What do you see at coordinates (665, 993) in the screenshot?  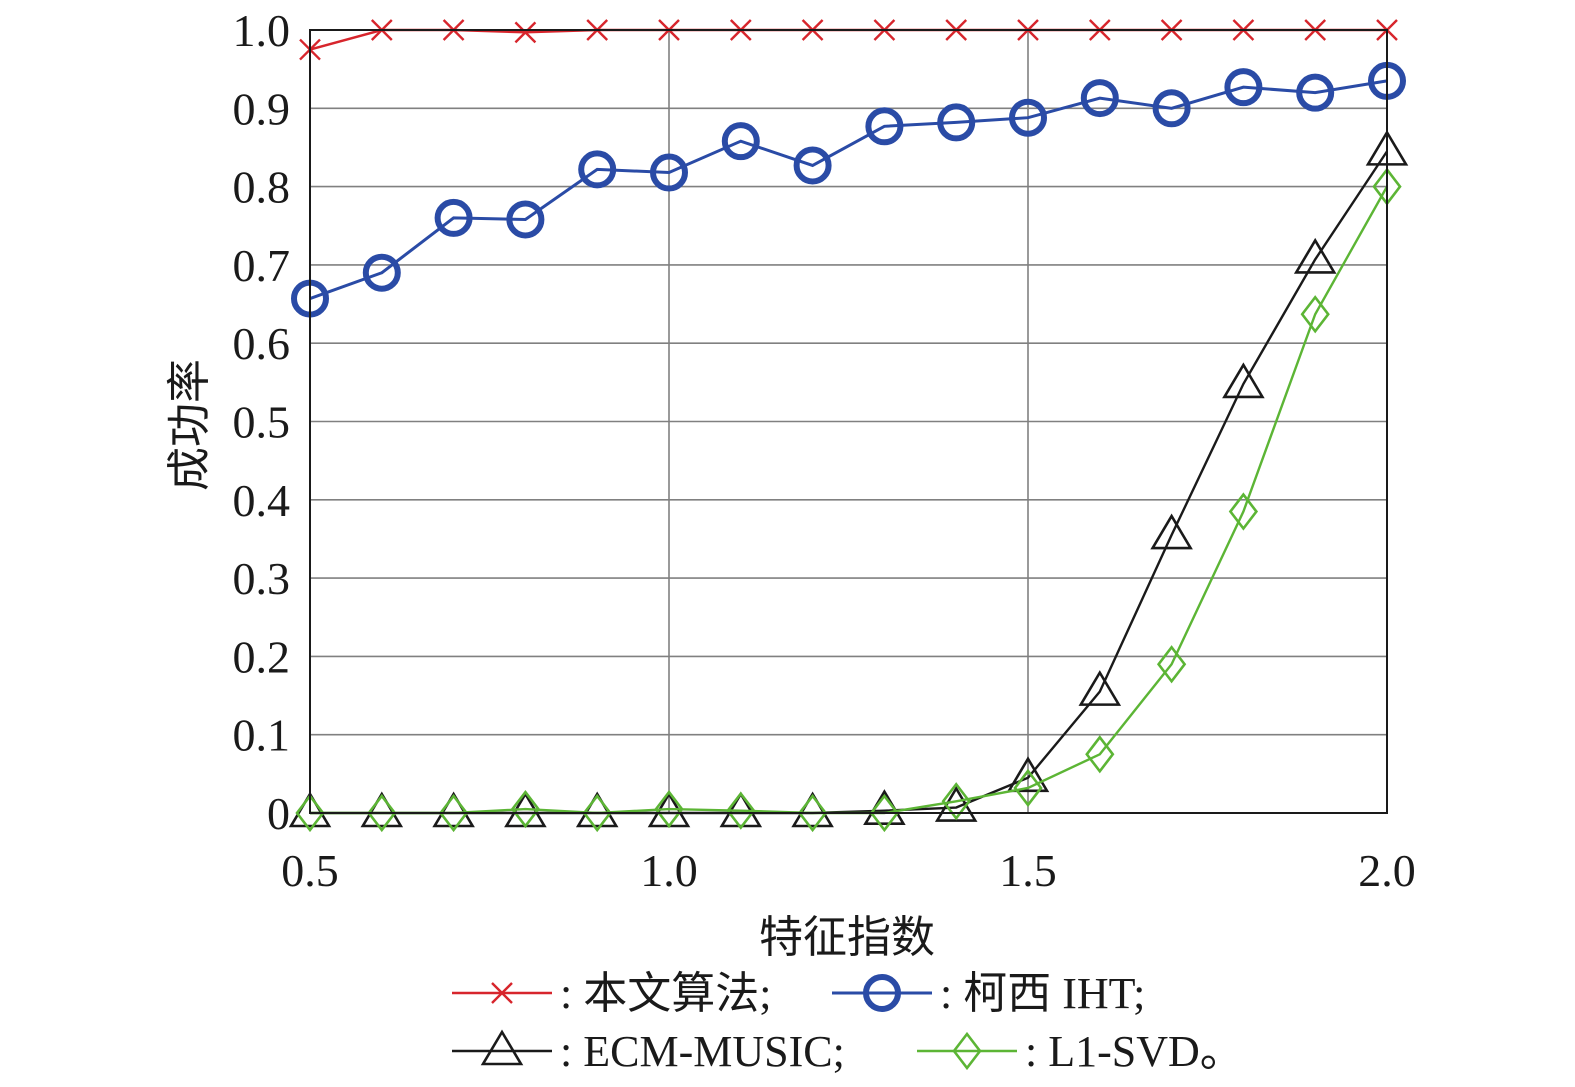 I see `legend-label: : 本文算法;` at bounding box center [665, 993].